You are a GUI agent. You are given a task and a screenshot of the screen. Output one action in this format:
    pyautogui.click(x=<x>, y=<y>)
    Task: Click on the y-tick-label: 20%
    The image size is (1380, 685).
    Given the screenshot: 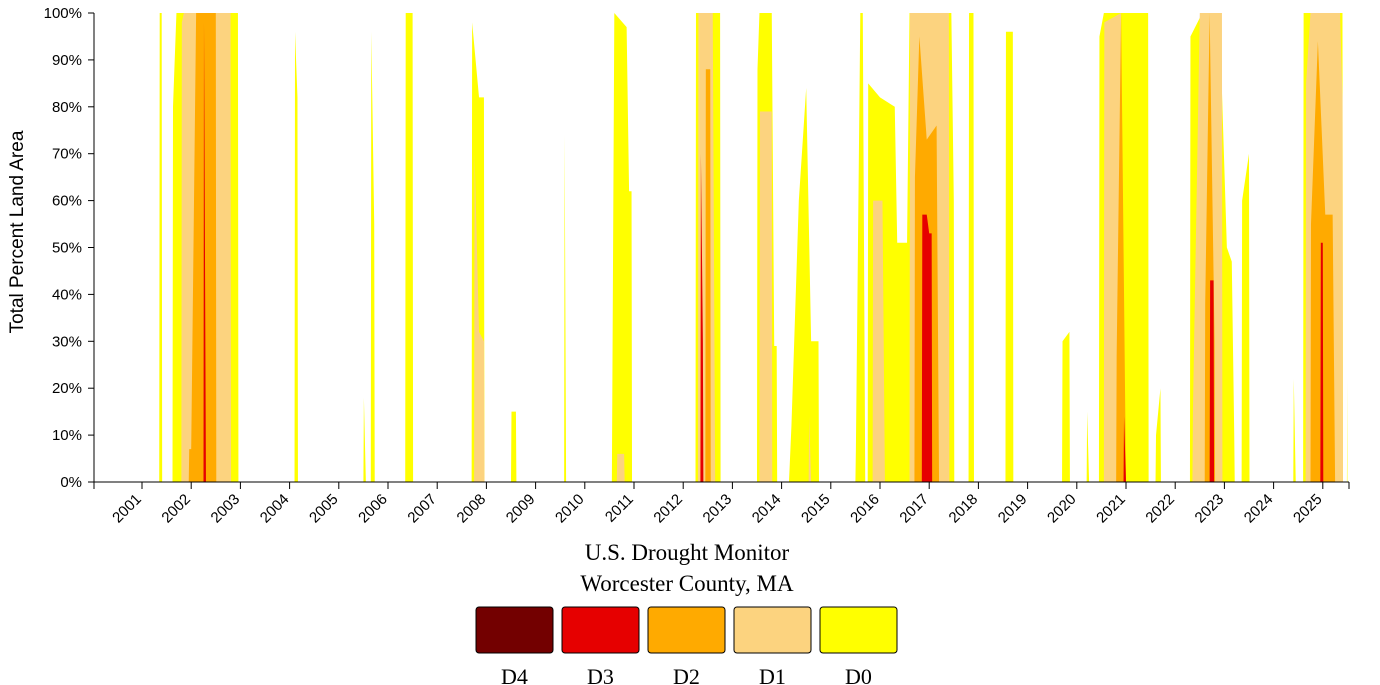 What is the action you would take?
    pyautogui.click(x=67, y=388)
    